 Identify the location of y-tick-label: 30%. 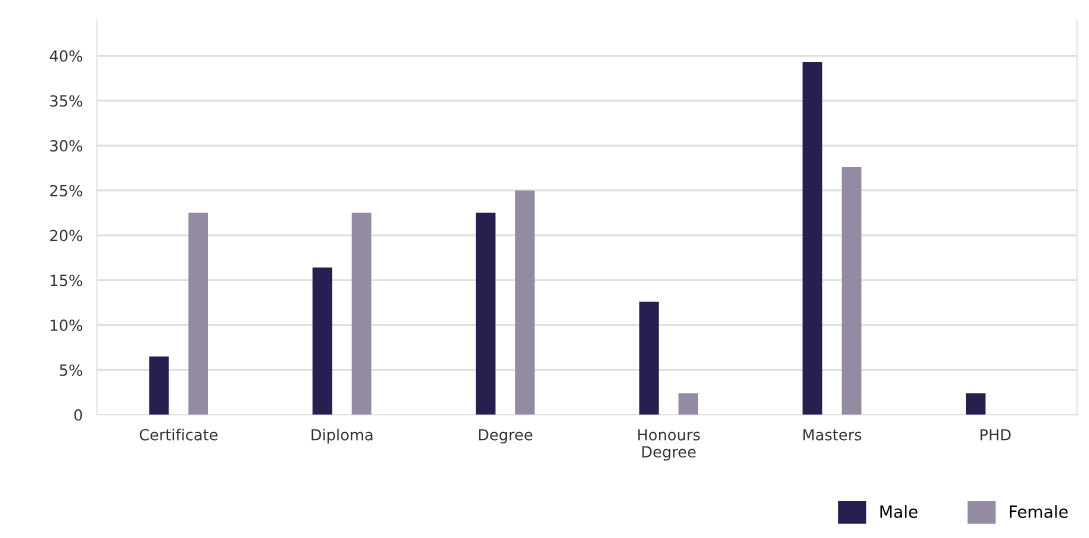
(66, 146).